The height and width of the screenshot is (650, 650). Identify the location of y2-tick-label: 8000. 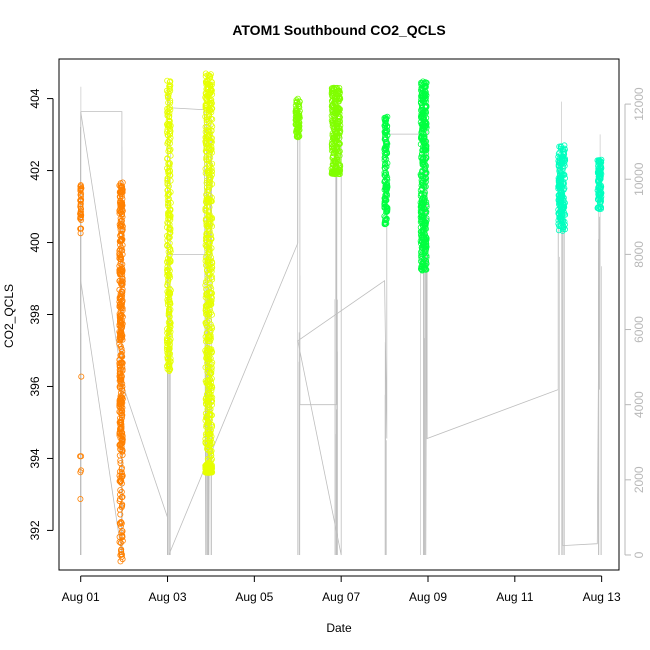
(639, 254).